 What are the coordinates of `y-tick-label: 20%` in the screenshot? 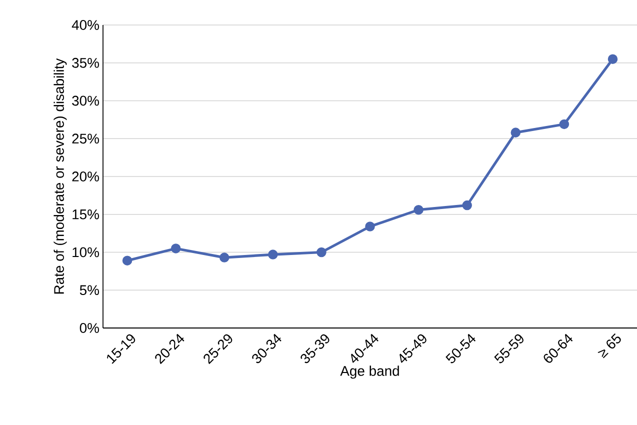 It's located at (85, 177).